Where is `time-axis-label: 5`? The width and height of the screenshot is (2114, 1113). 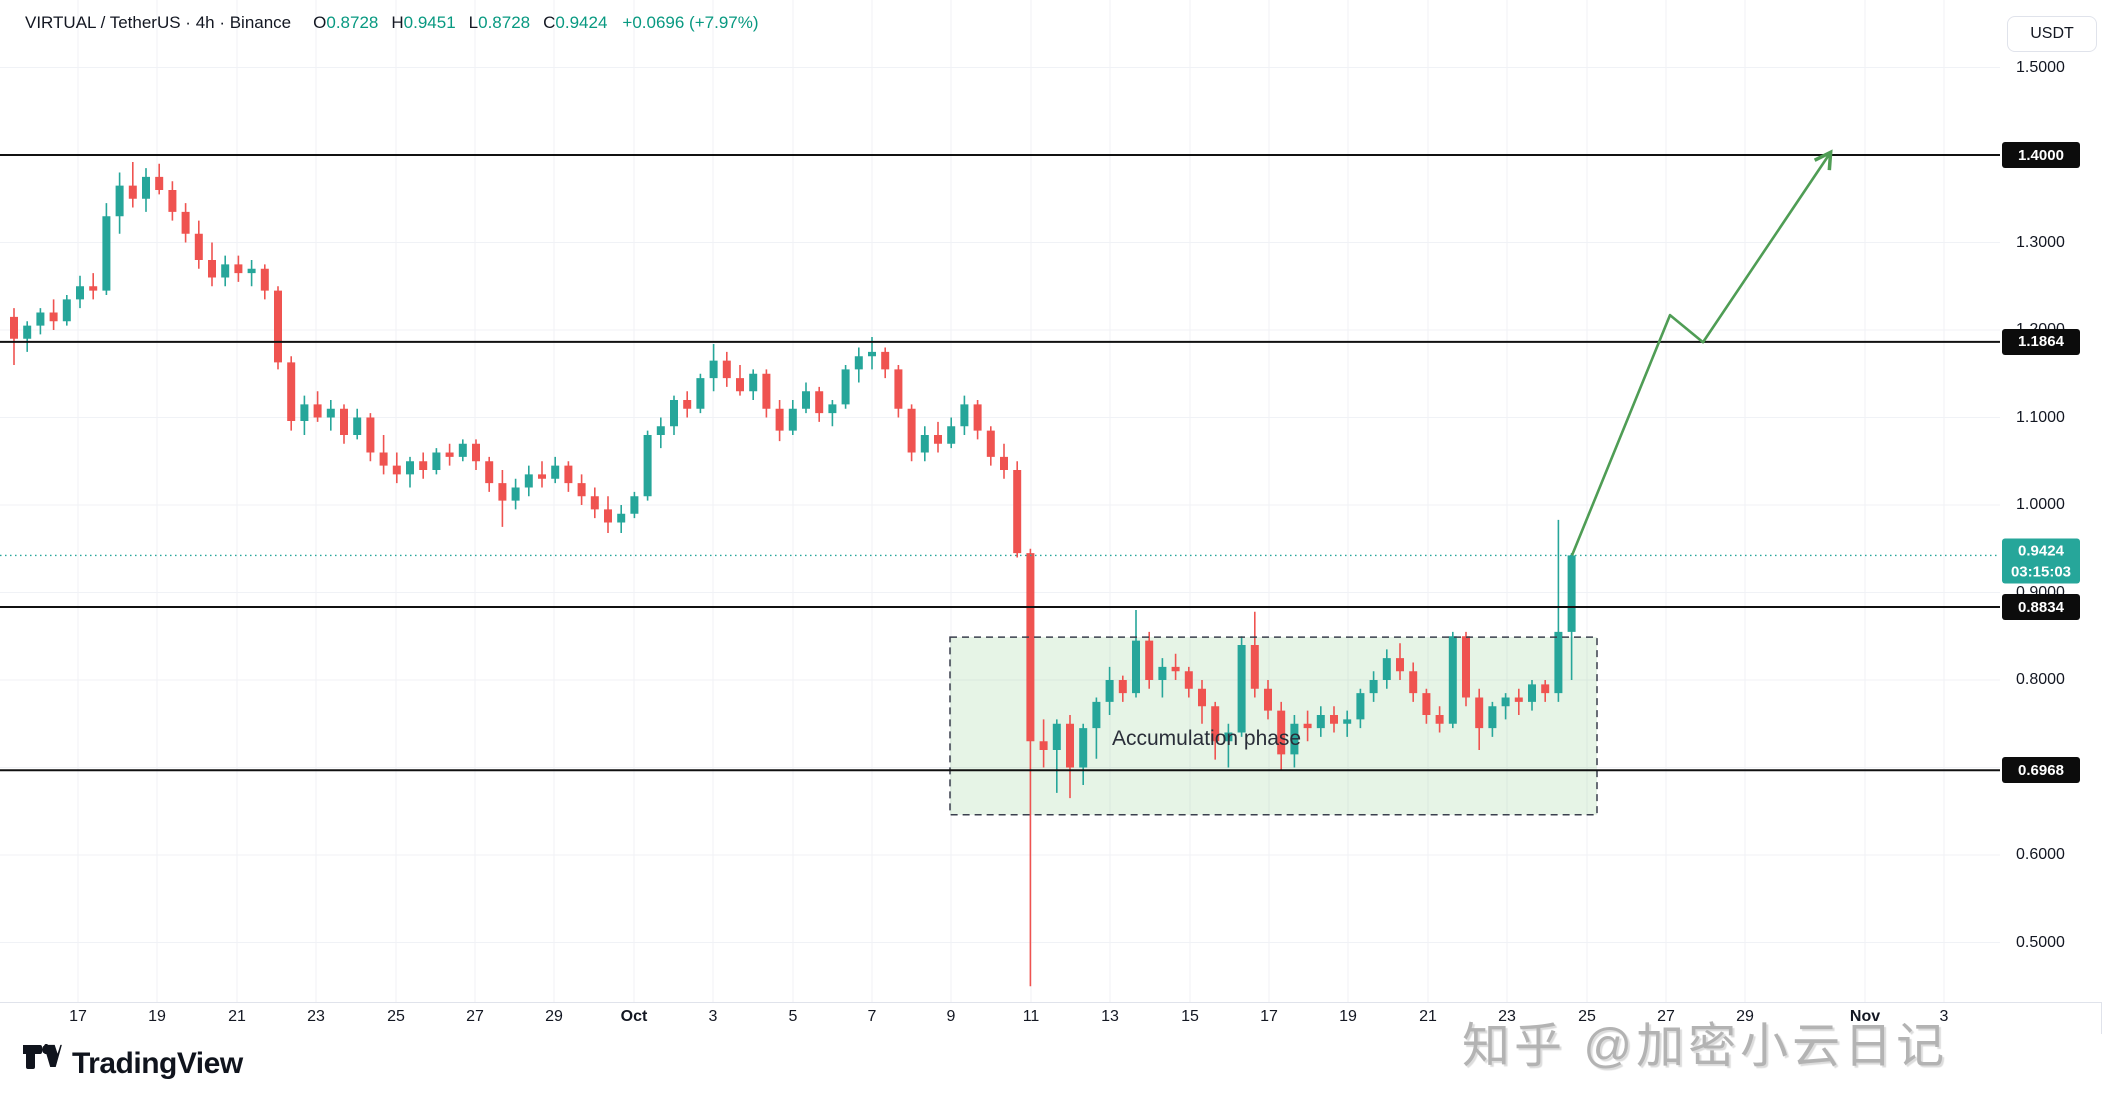 time-axis-label: 5 is located at coordinates (793, 1016).